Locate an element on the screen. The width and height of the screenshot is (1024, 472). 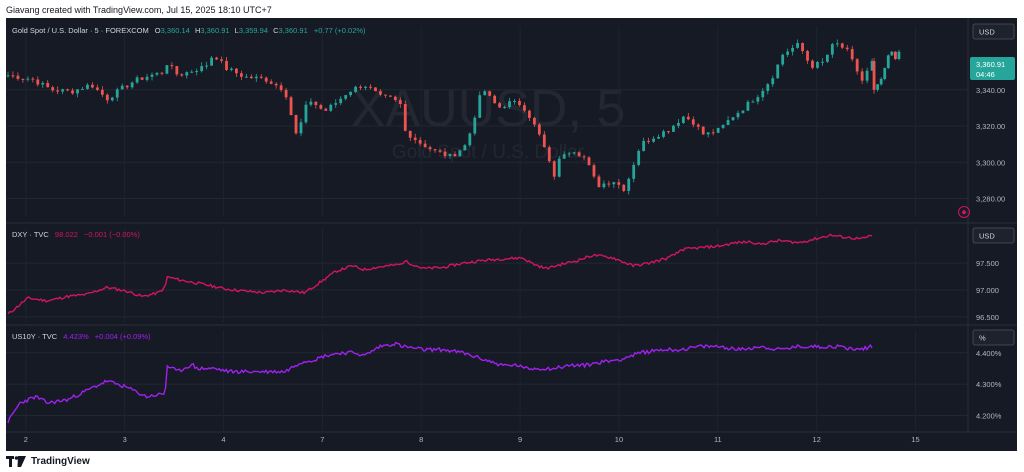
dxy-legend: DXY · TVC 98.022 −0.001 (−0.00%) is located at coordinates (76, 234).